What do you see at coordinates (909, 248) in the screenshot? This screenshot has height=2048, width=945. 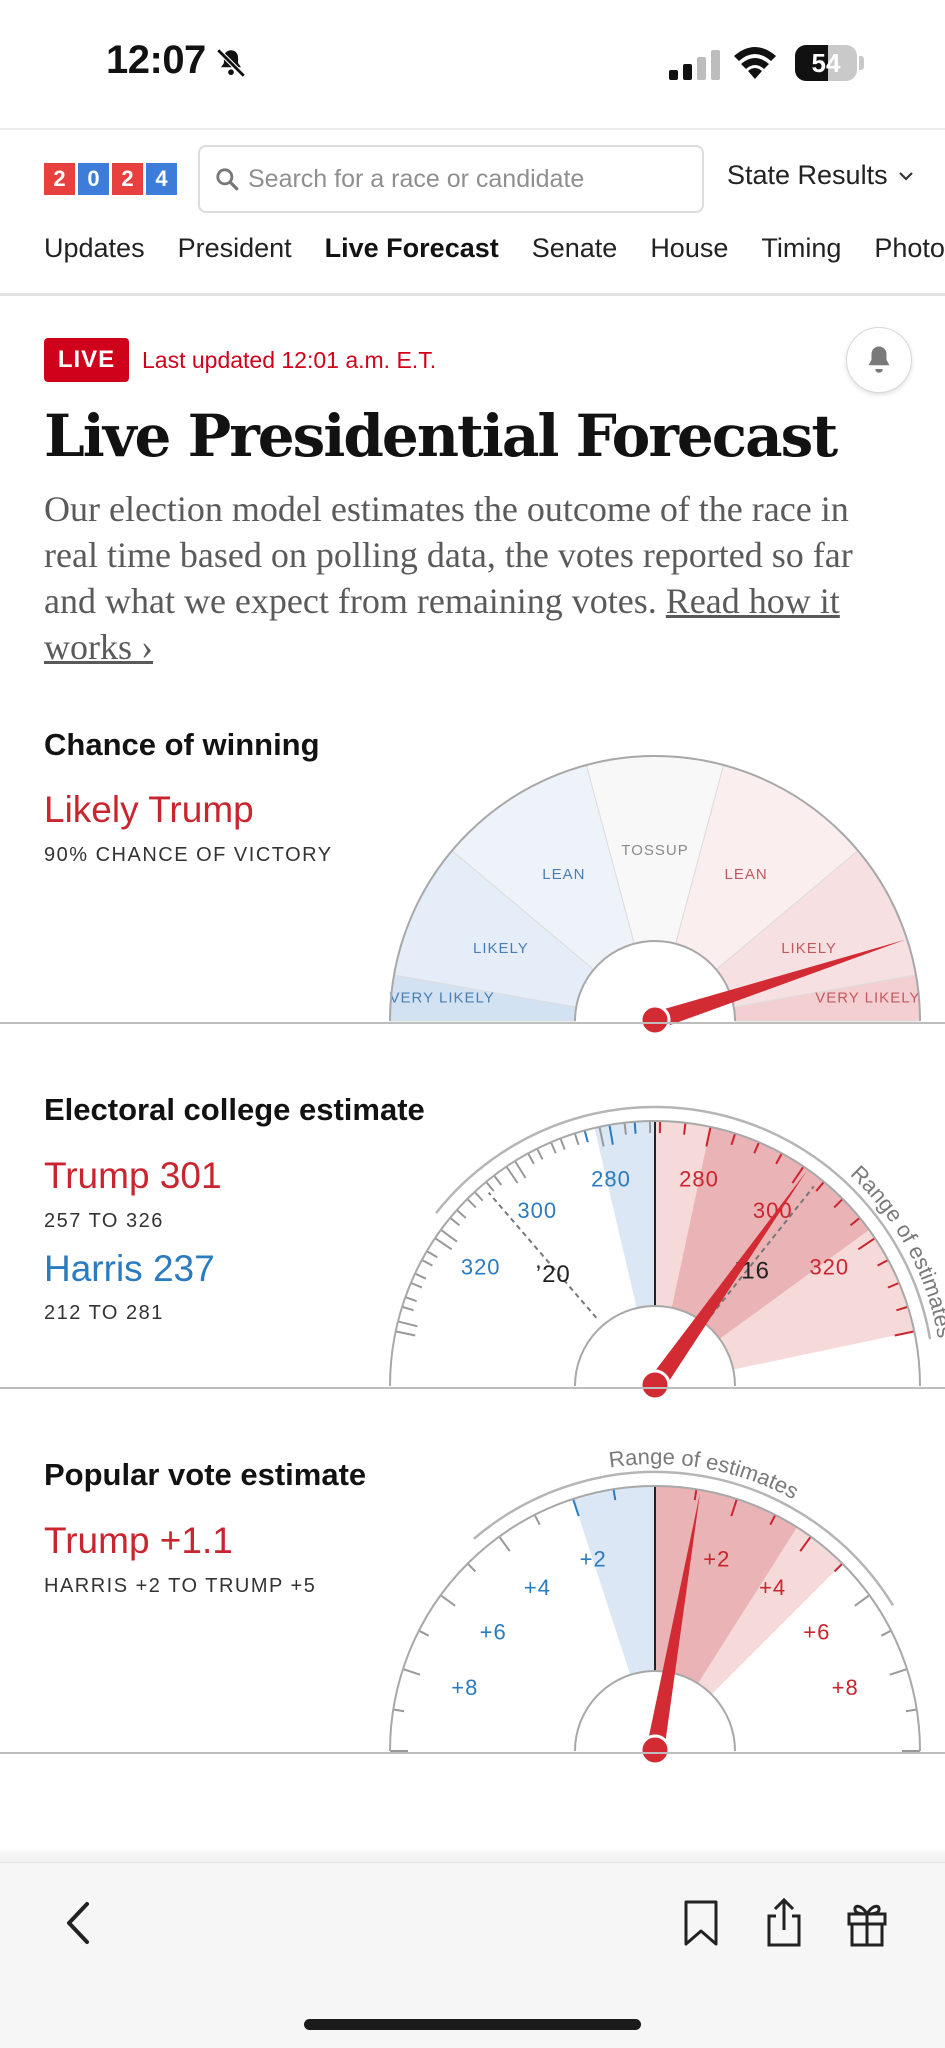 I see `nav-photos: Photos` at bounding box center [909, 248].